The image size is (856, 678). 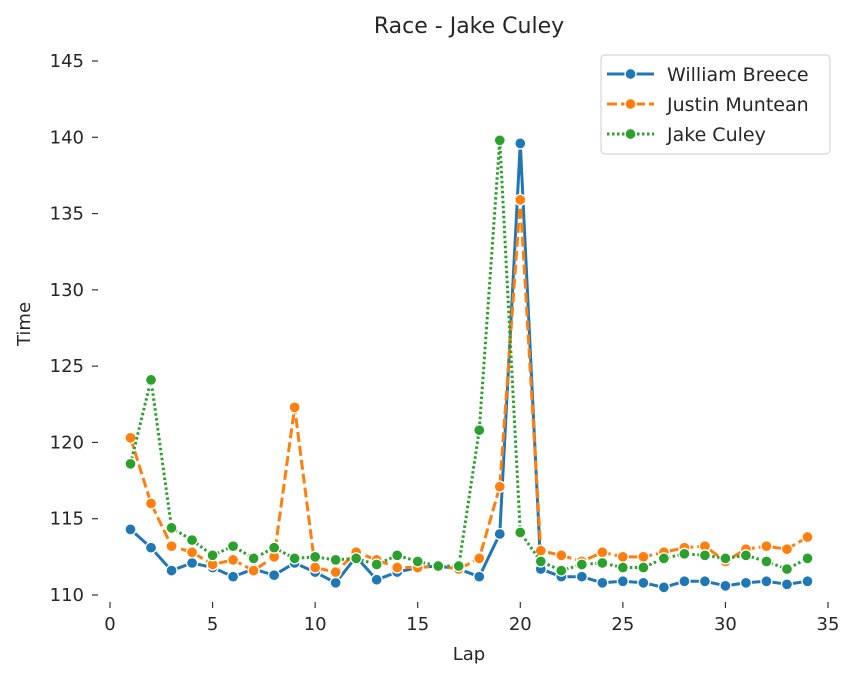 What do you see at coordinates (622, 624) in the screenshot?
I see `x-tick-label: 25` at bounding box center [622, 624].